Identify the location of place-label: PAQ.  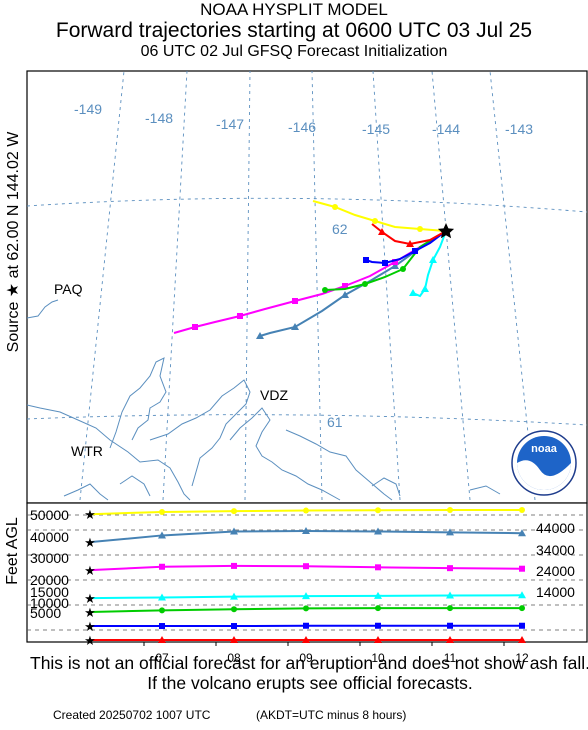
(68, 289).